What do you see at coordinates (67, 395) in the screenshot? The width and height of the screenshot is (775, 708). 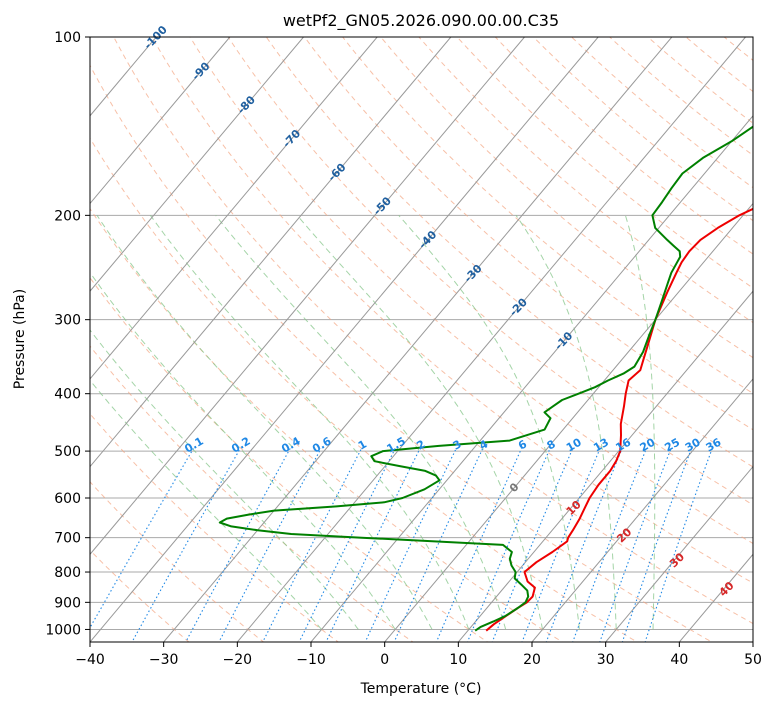 I see `y-tick-label: 400` at bounding box center [67, 395].